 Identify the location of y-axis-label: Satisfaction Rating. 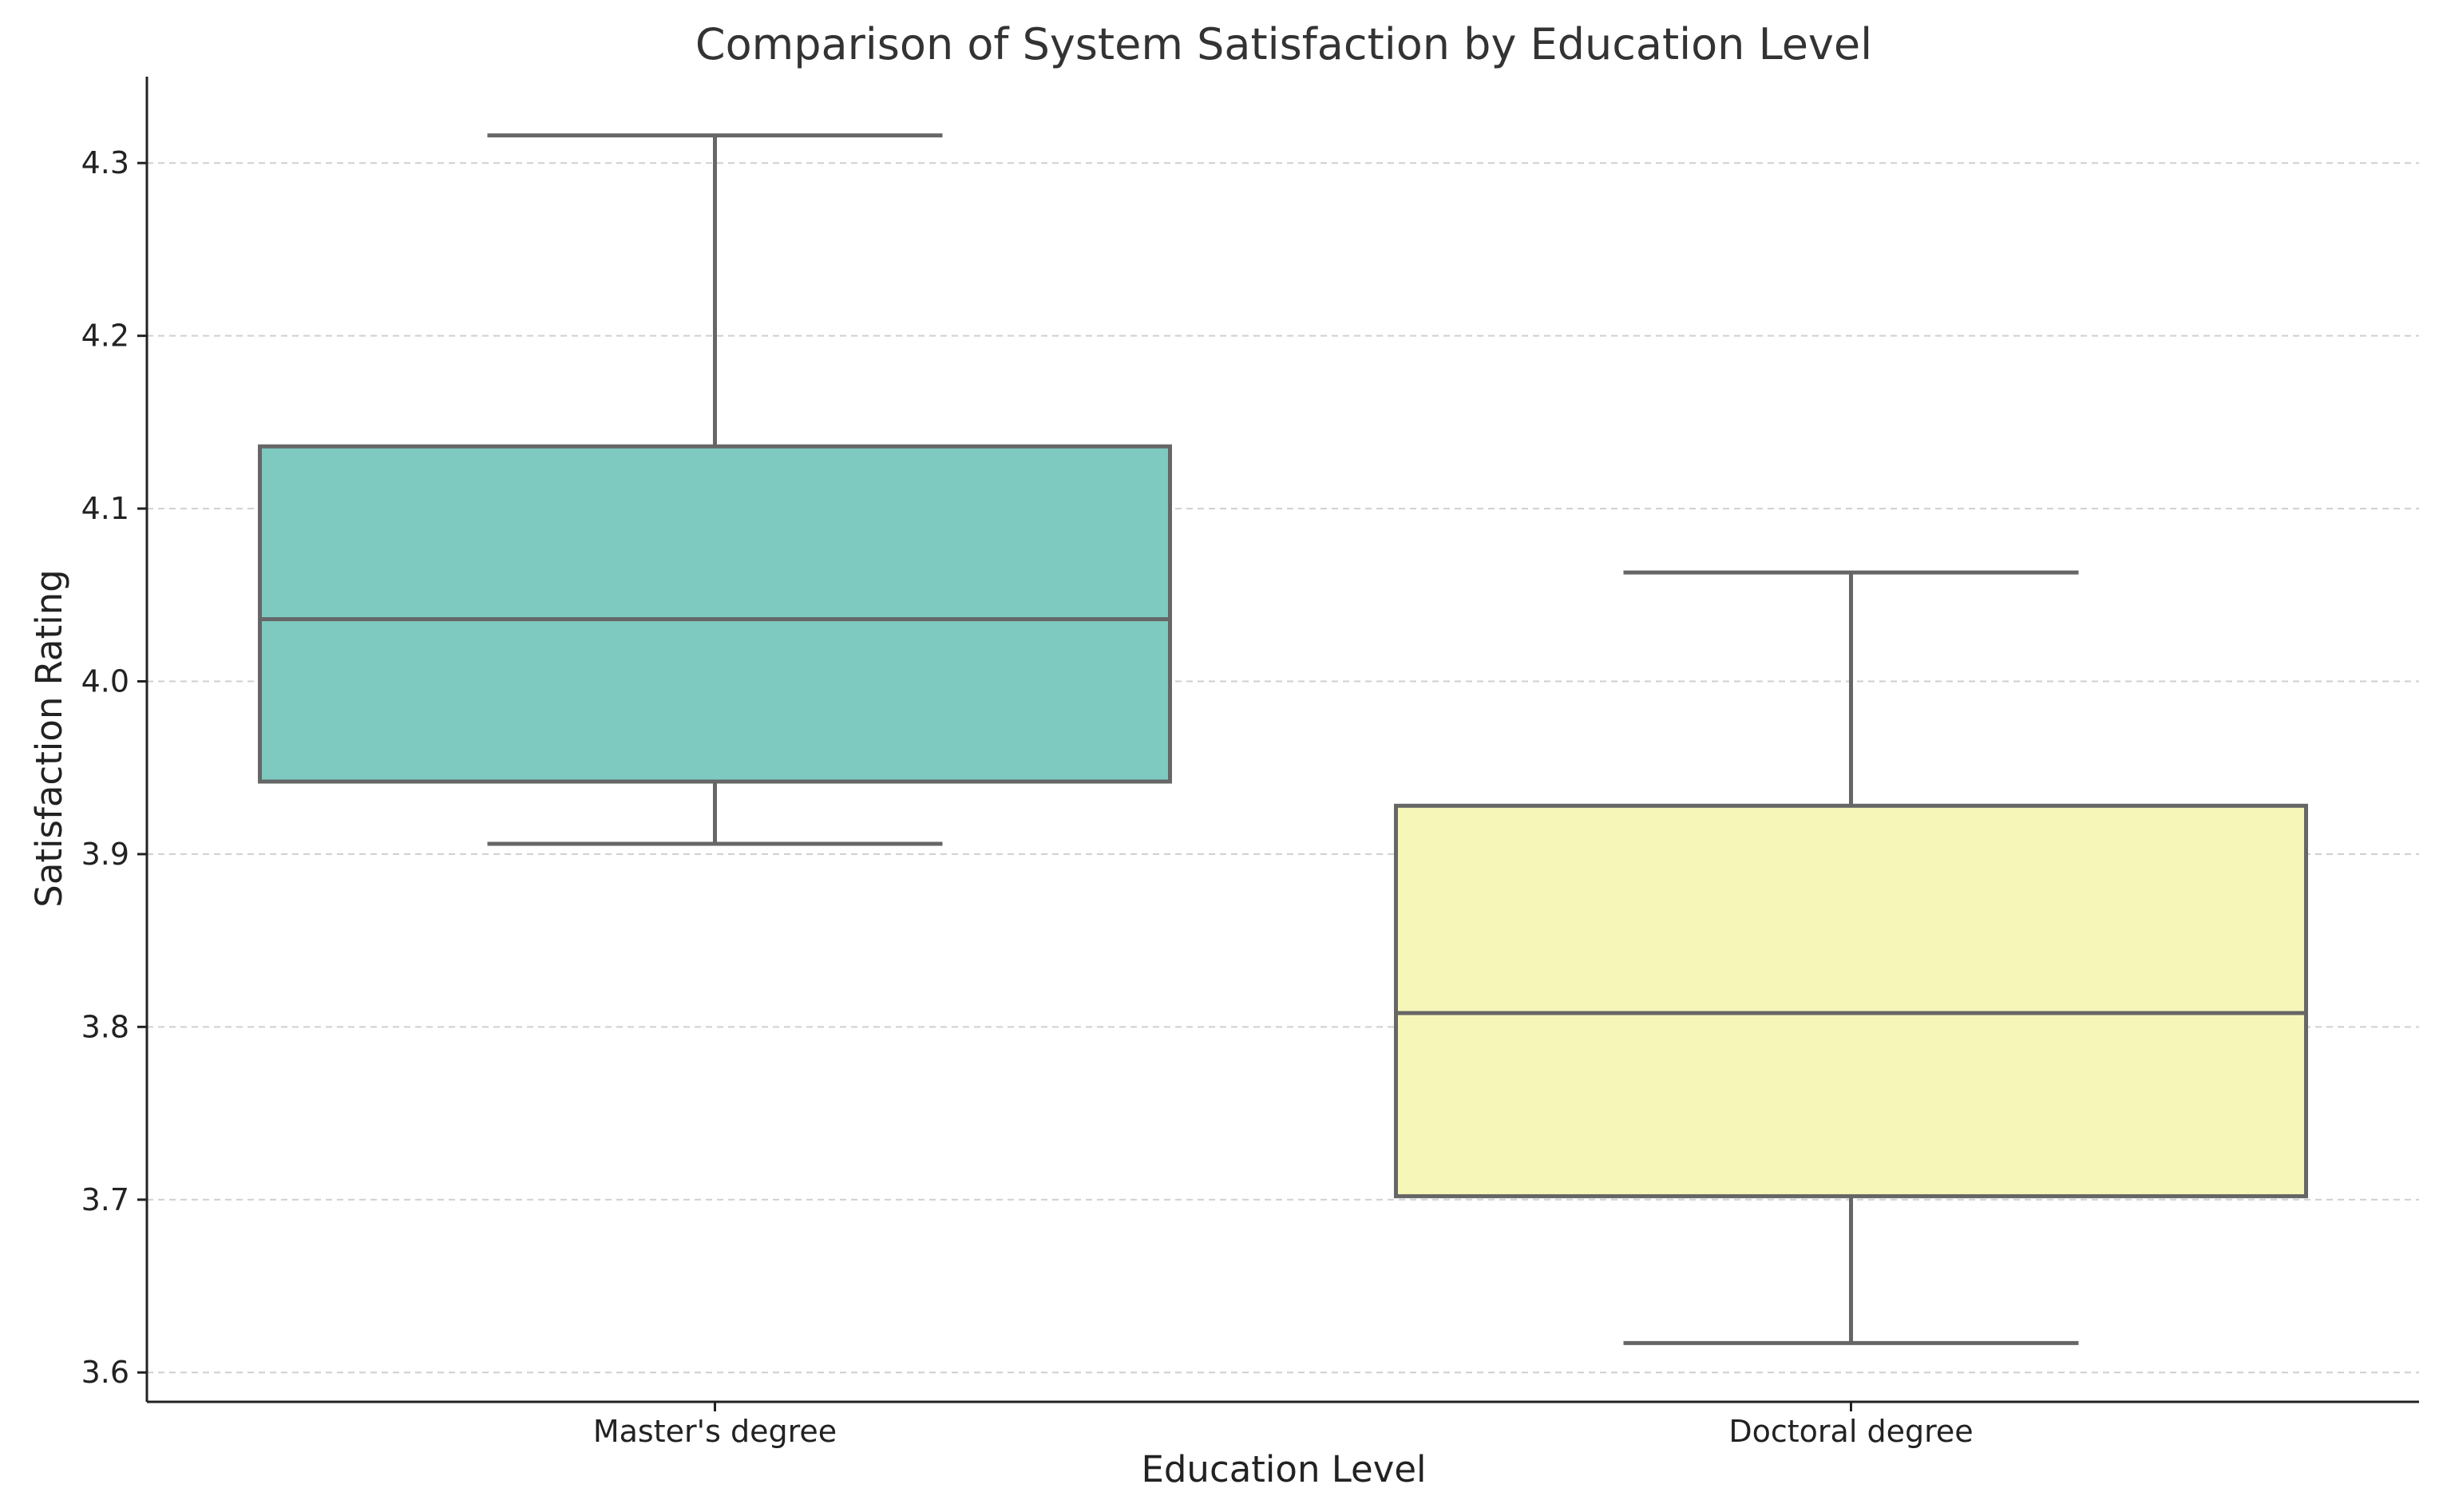
(49, 738).